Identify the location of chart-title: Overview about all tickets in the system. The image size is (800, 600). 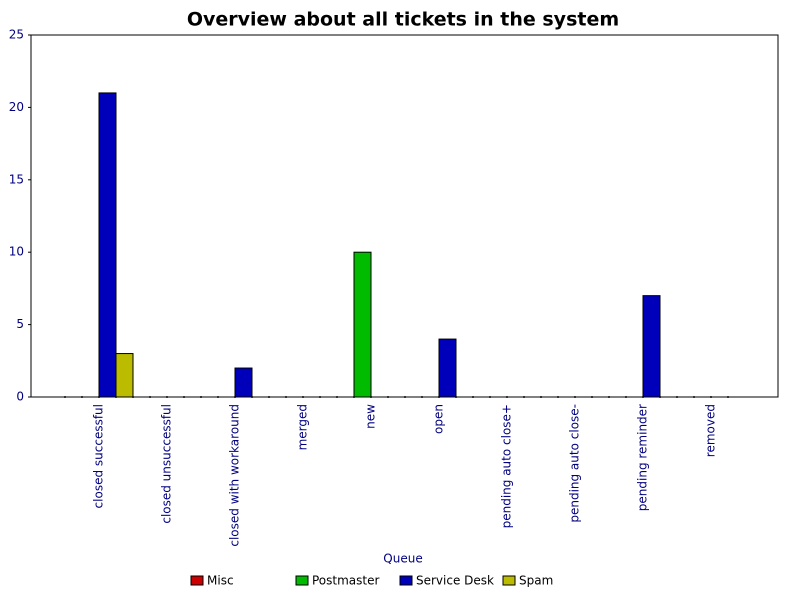
(403, 20).